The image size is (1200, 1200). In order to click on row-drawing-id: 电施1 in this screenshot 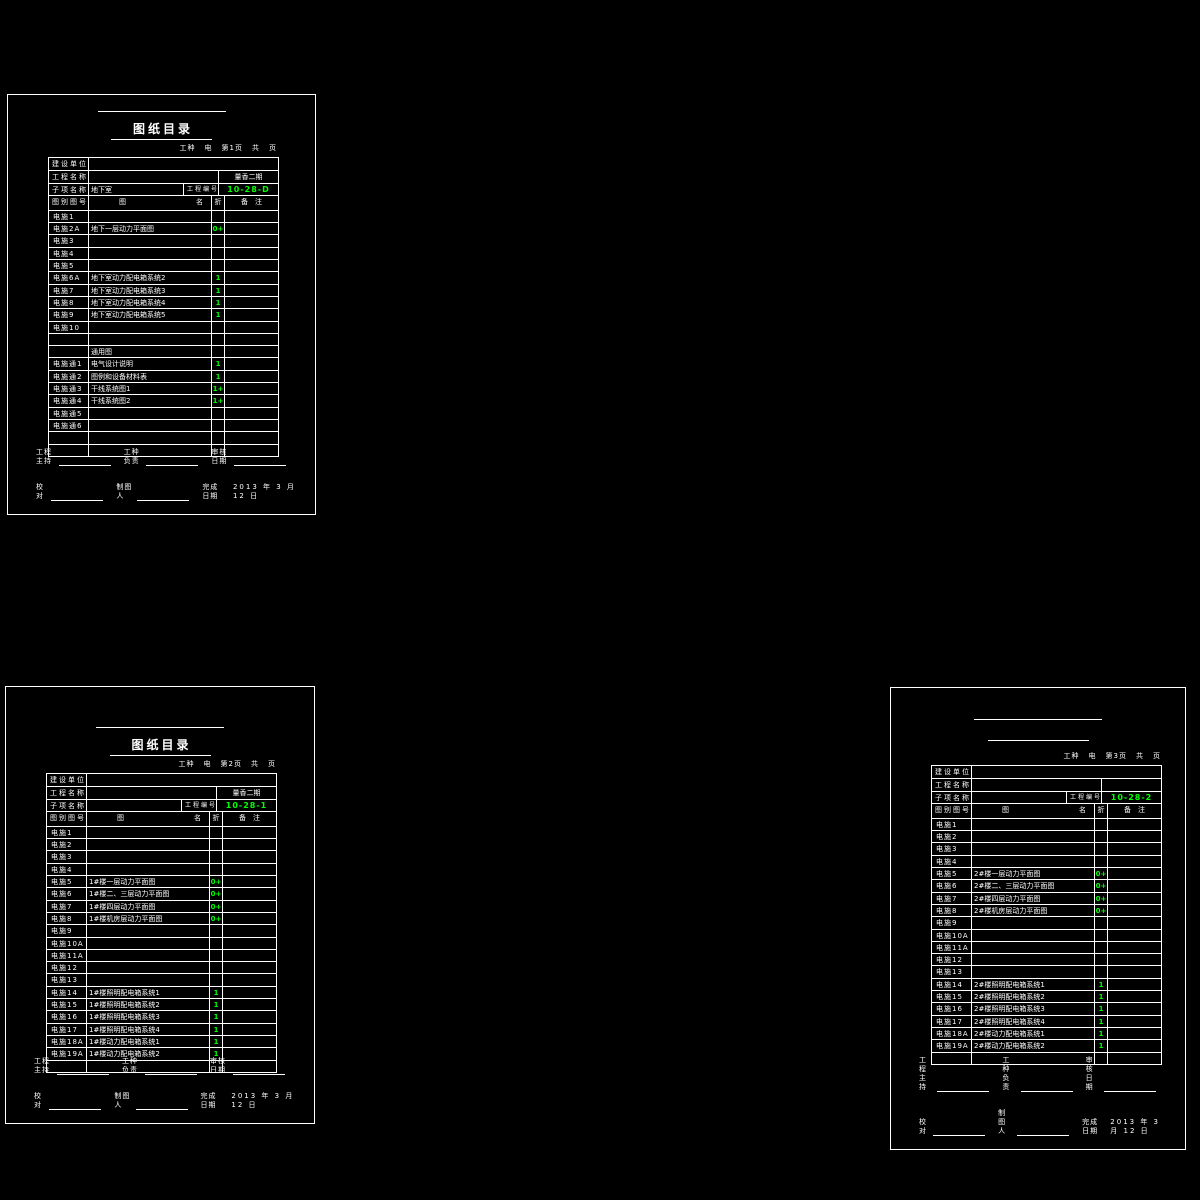, I will do `click(69, 216)`.